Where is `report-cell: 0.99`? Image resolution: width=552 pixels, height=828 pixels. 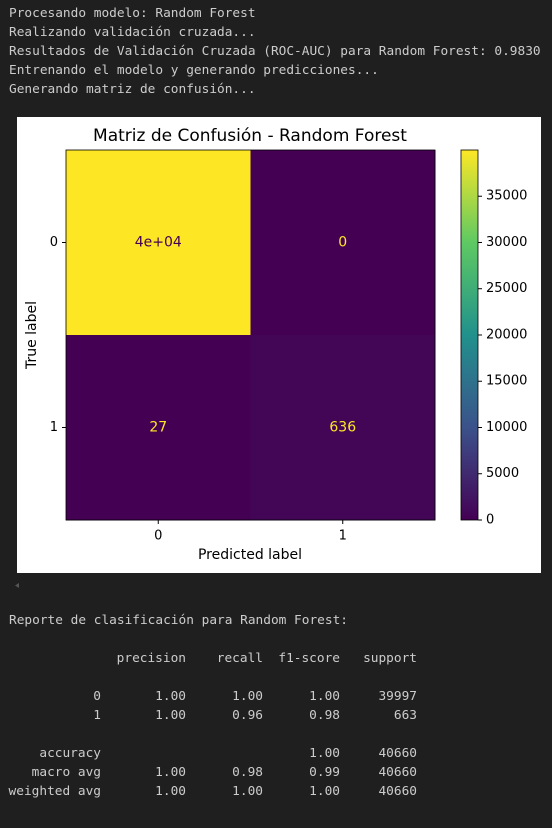 report-cell: 0.99 is located at coordinates (324, 772).